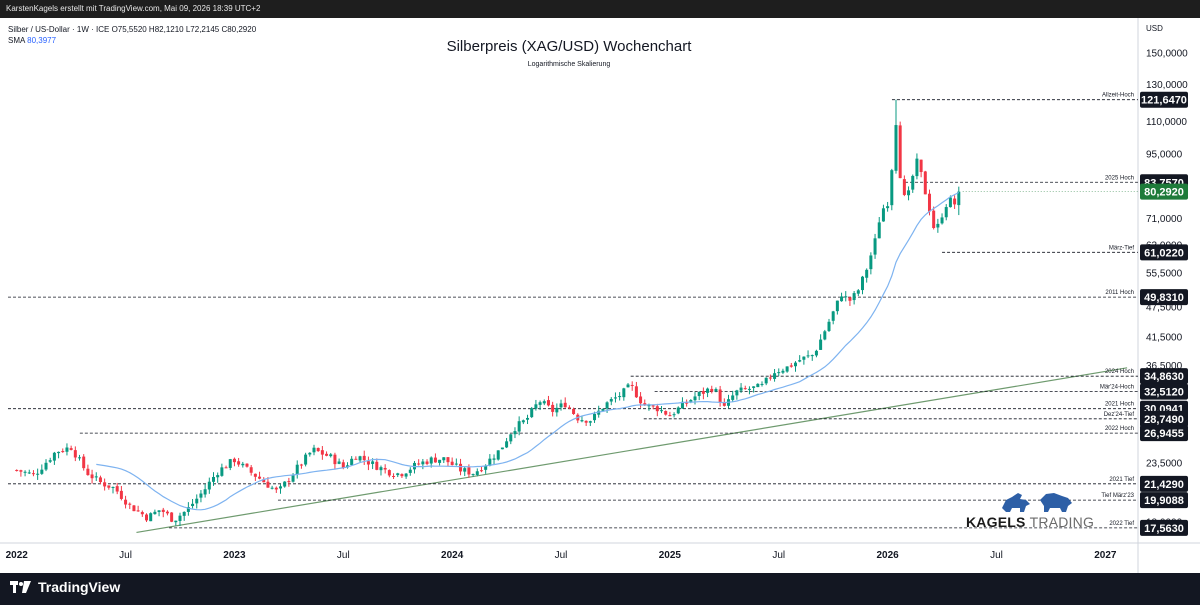 This screenshot has width=1200, height=605. Describe the element at coordinates (79, 587) in the screenshot. I see `tradingview-brand-text: TradingView` at that location.